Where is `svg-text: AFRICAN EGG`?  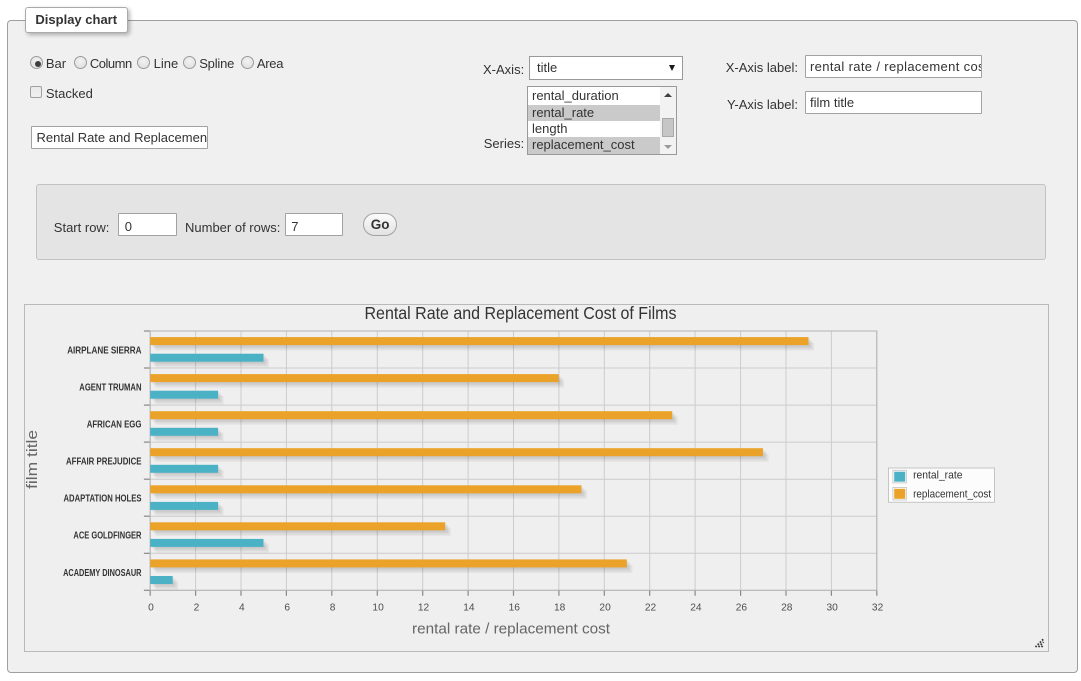 svg-text: AFRICAN EGG is located at coordinates (114, 425).